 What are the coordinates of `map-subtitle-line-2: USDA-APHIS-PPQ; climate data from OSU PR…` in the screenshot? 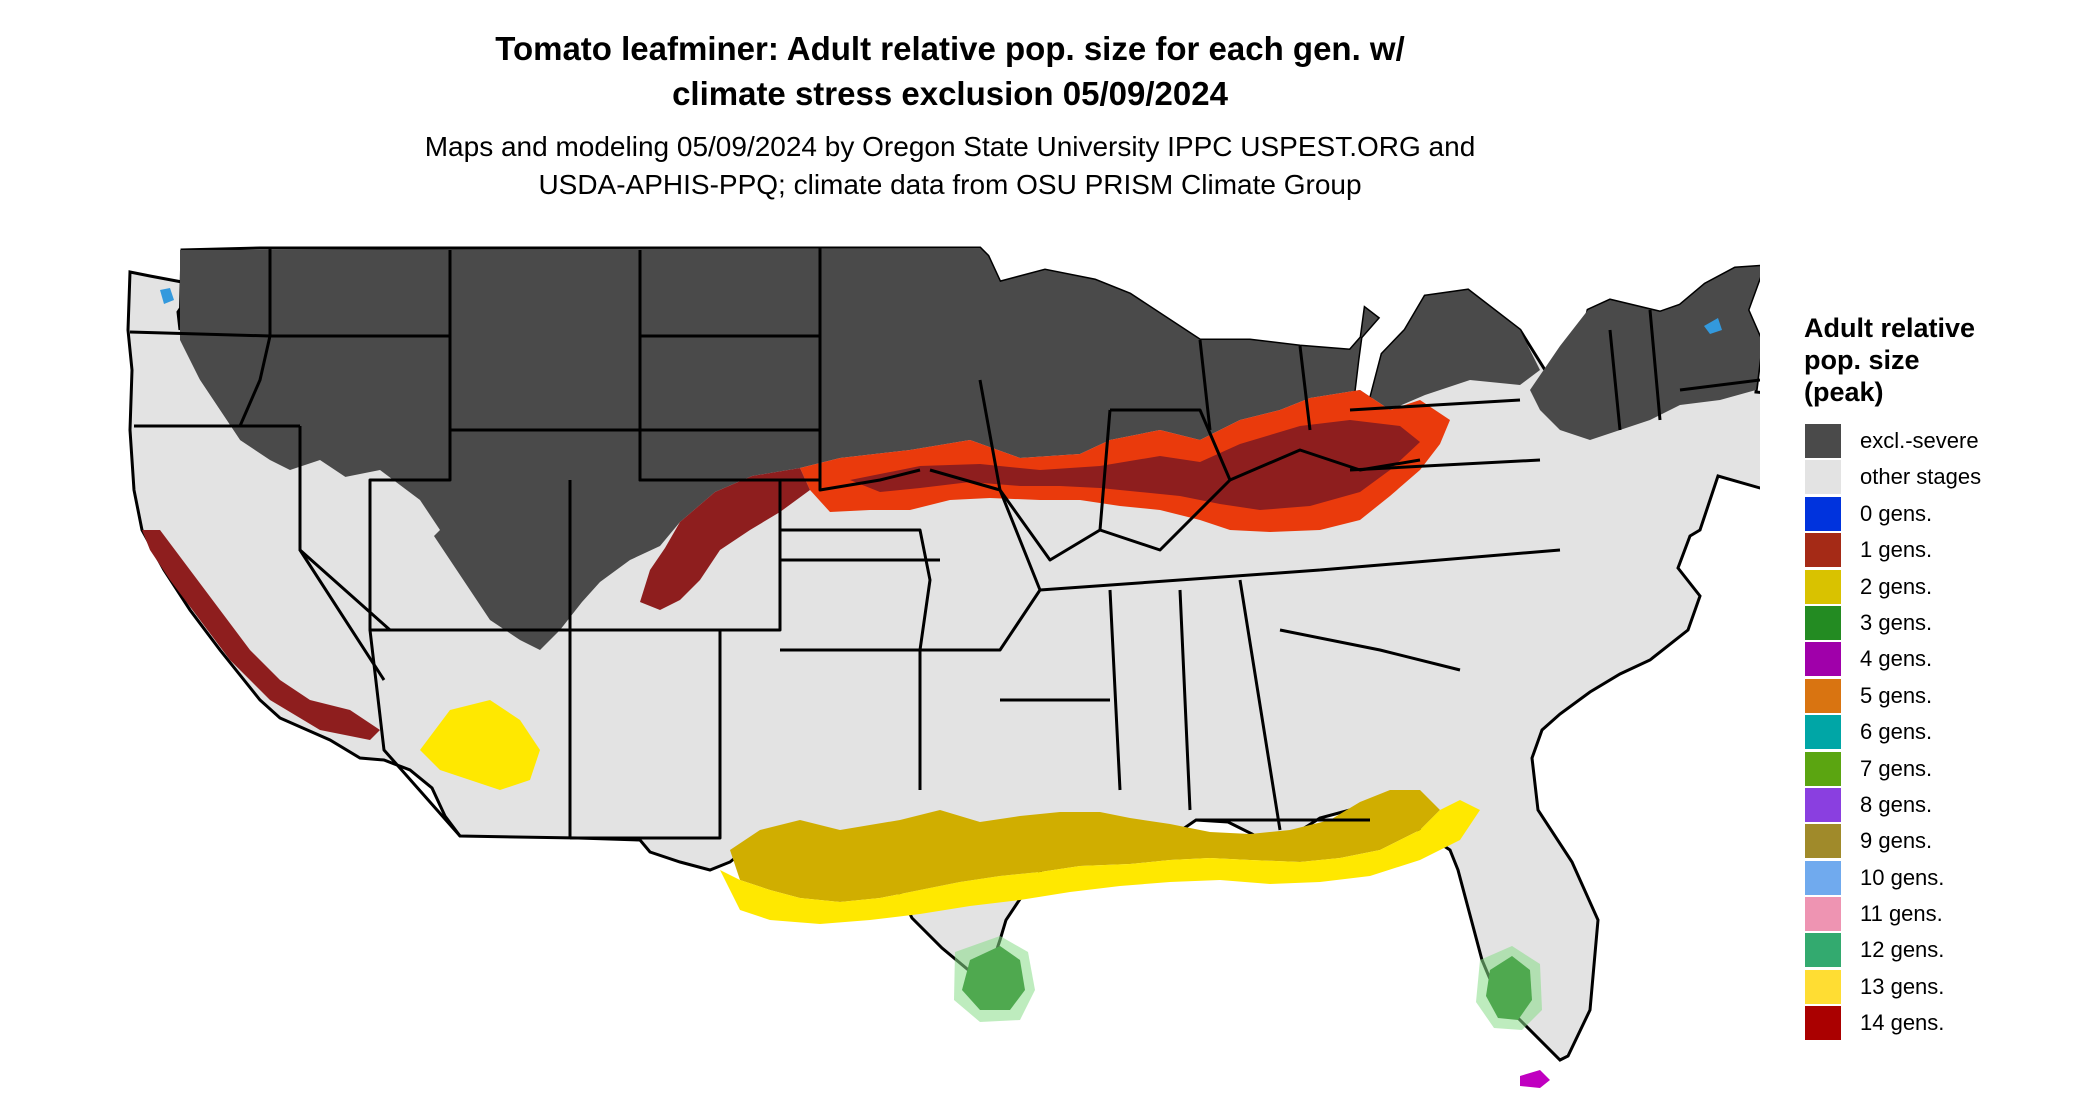 It's located at (950, 184).